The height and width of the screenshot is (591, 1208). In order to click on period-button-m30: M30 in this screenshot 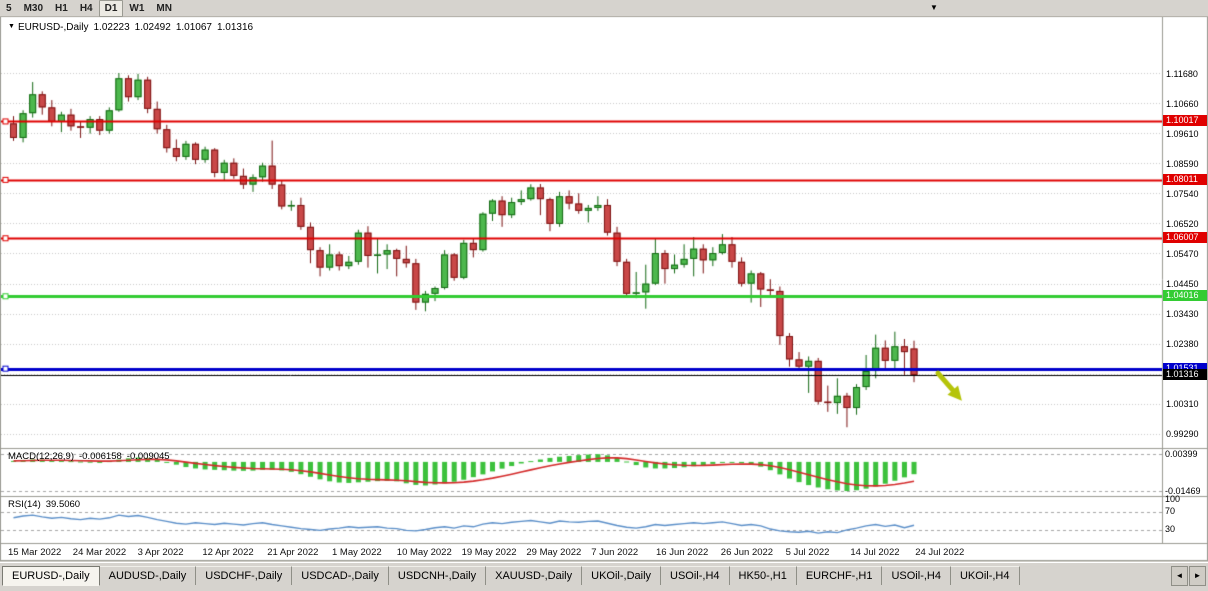, I will do `click(33, 8)`.